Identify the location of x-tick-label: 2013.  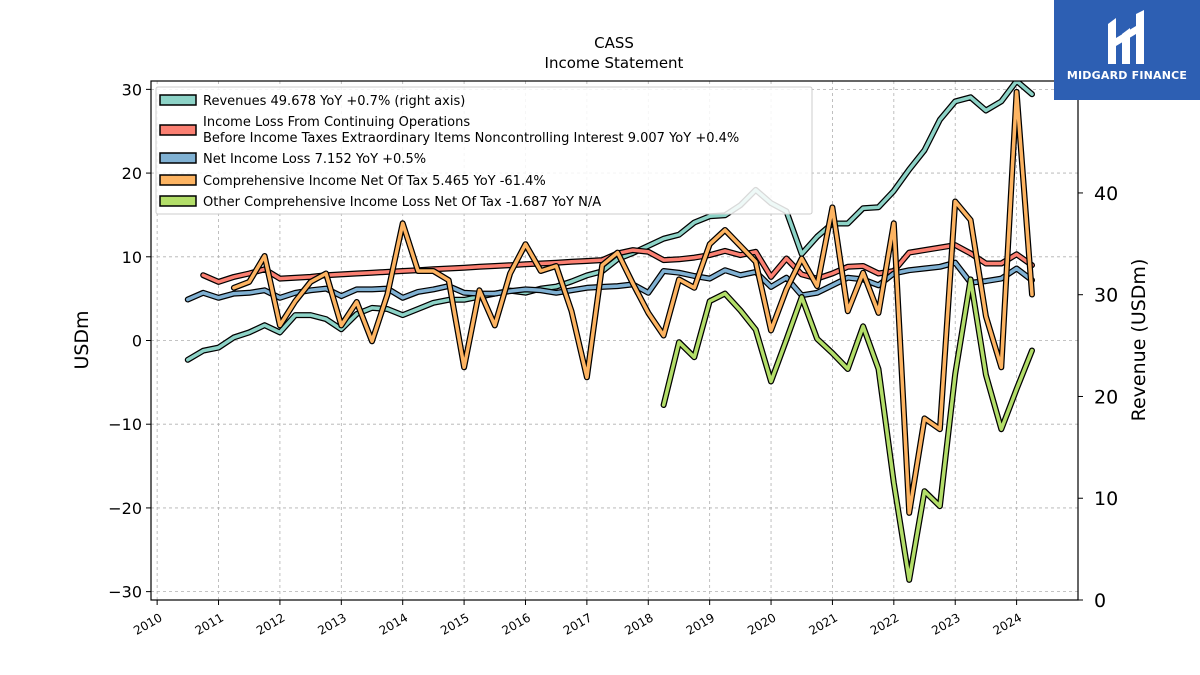
(331, 623).